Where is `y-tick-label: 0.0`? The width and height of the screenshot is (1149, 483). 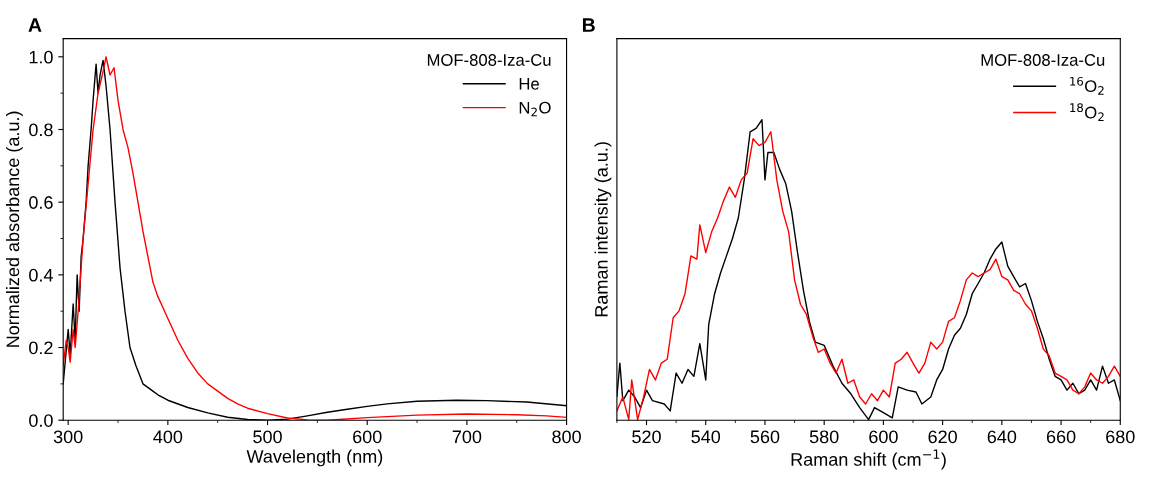 y-tick-label: 0.0 is located at coordinates (41, 420).